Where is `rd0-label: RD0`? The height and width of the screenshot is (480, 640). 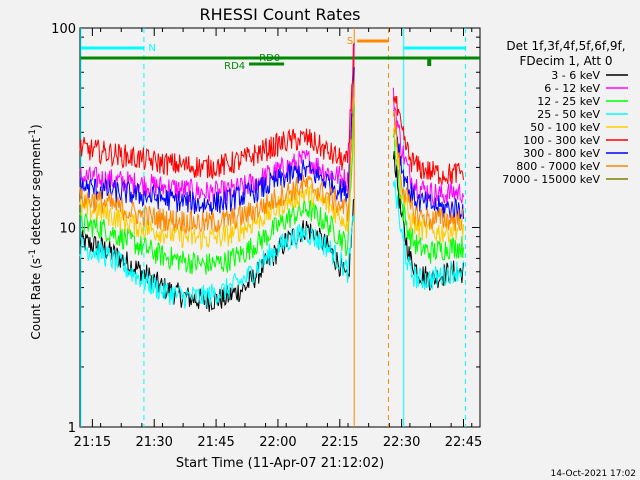
rd0-label: RD0 is located at coordinates (269, 58).